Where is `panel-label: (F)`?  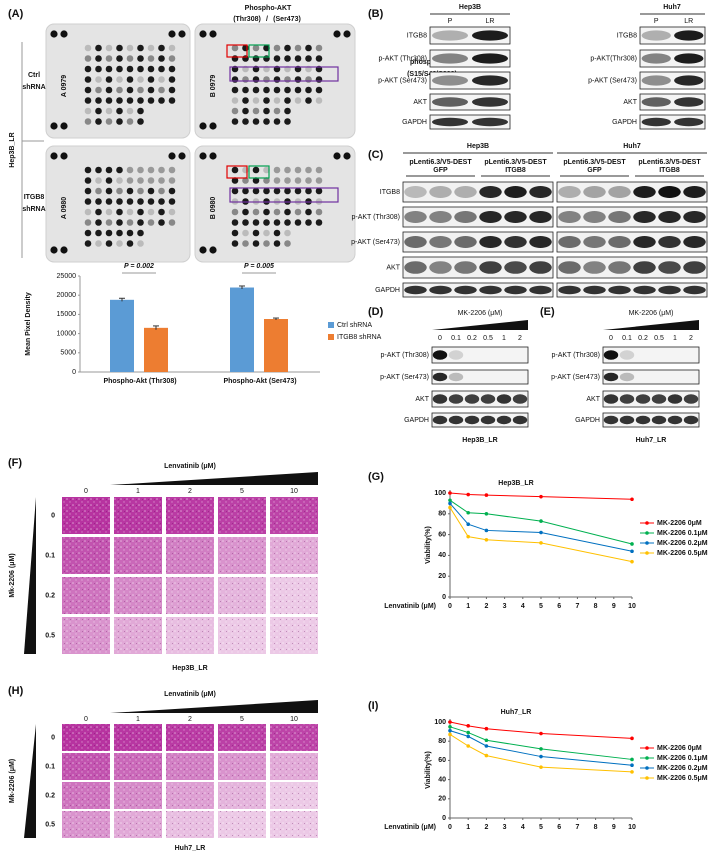 panel-label: (F) is located at coordinates (15, 463).